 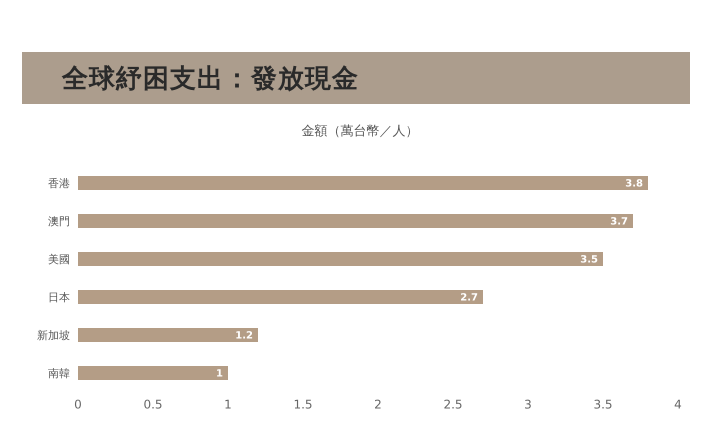 I want to click on x-axis-title: 金額（萬台幣／人）, so click(x=360, y=131).